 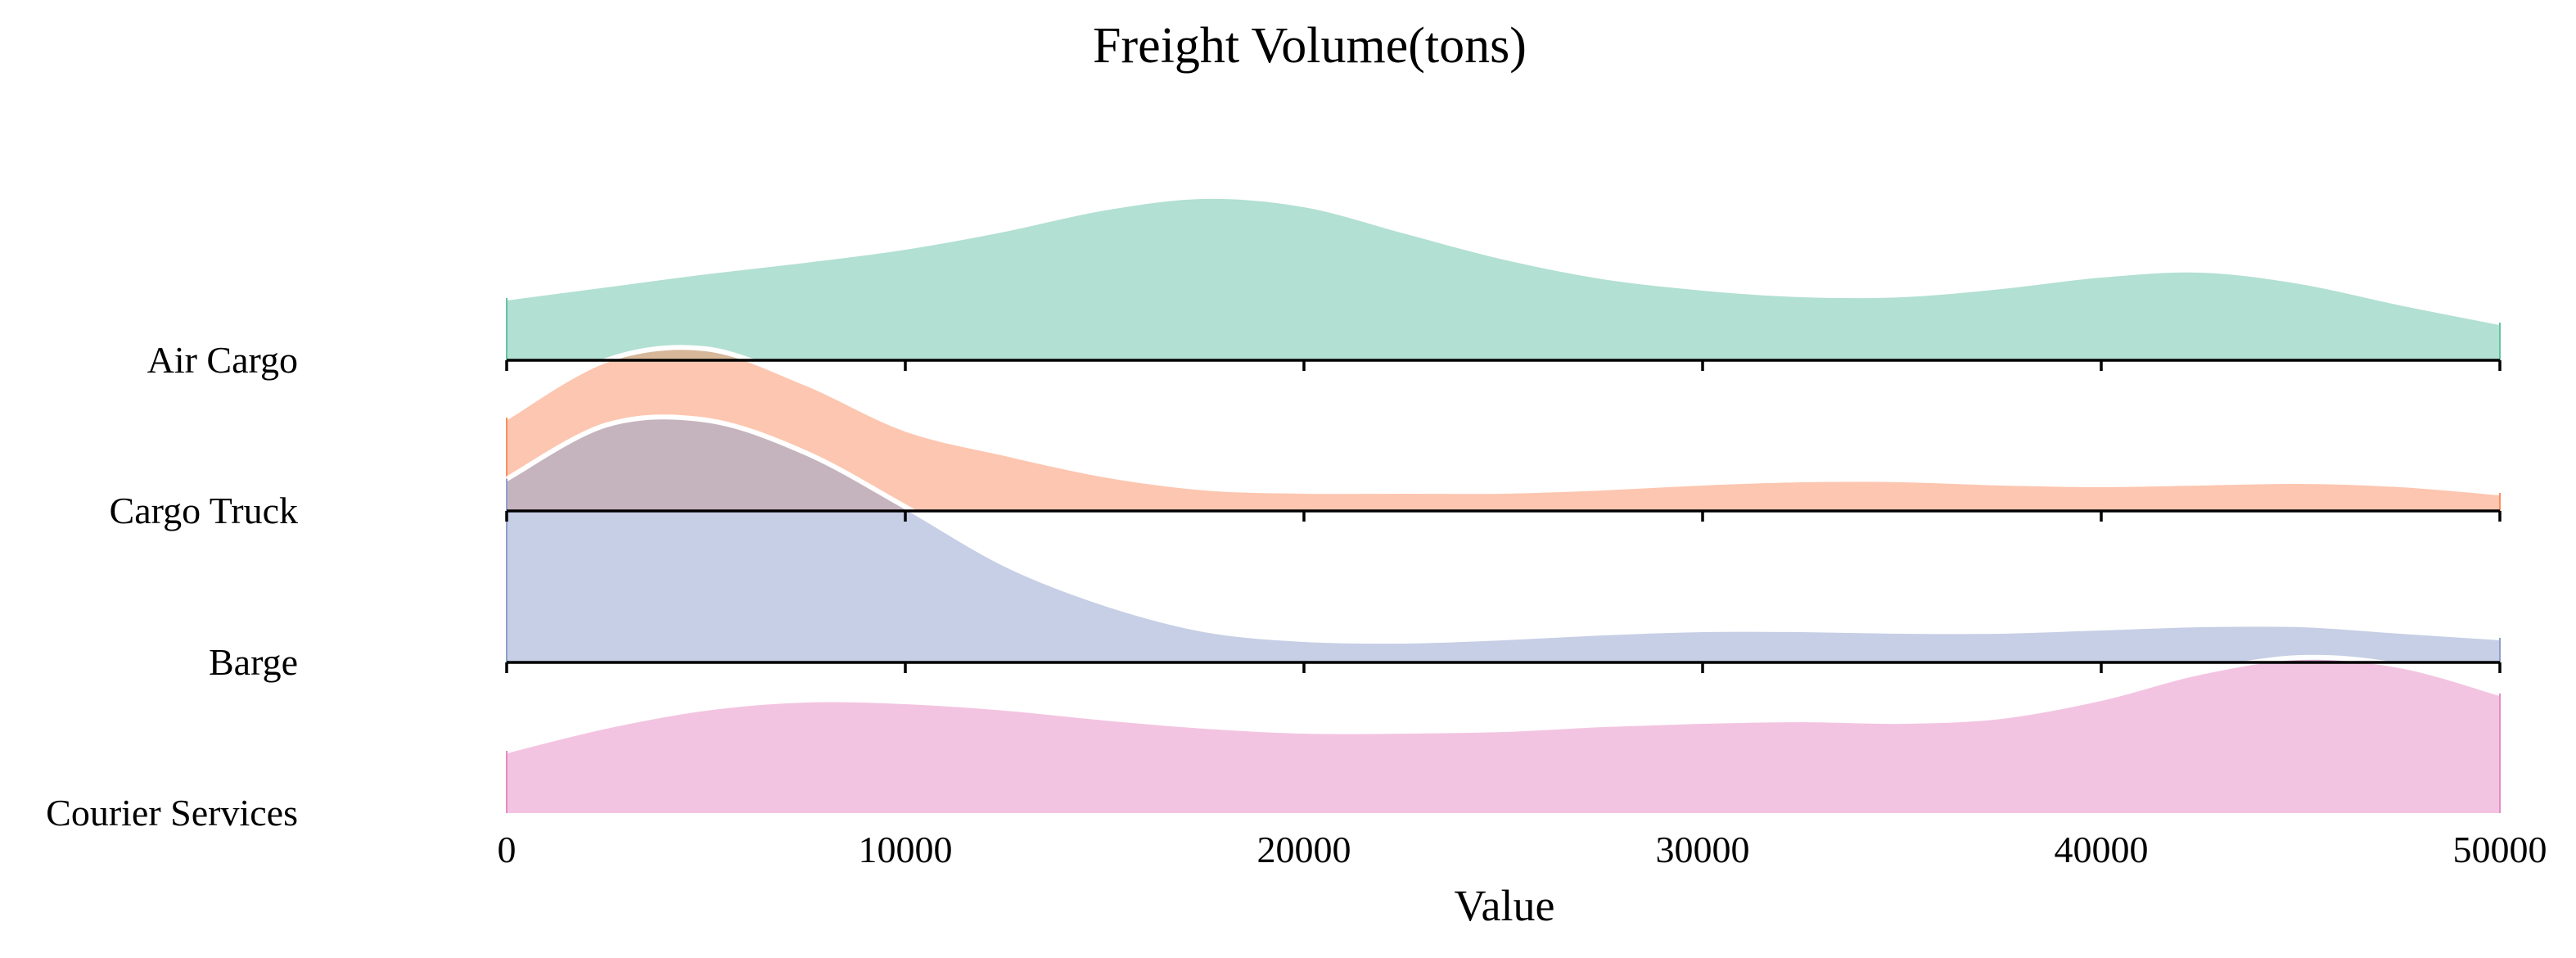 I want to click on ridge-area-cargo-truck, so click(x=1503, y=429).